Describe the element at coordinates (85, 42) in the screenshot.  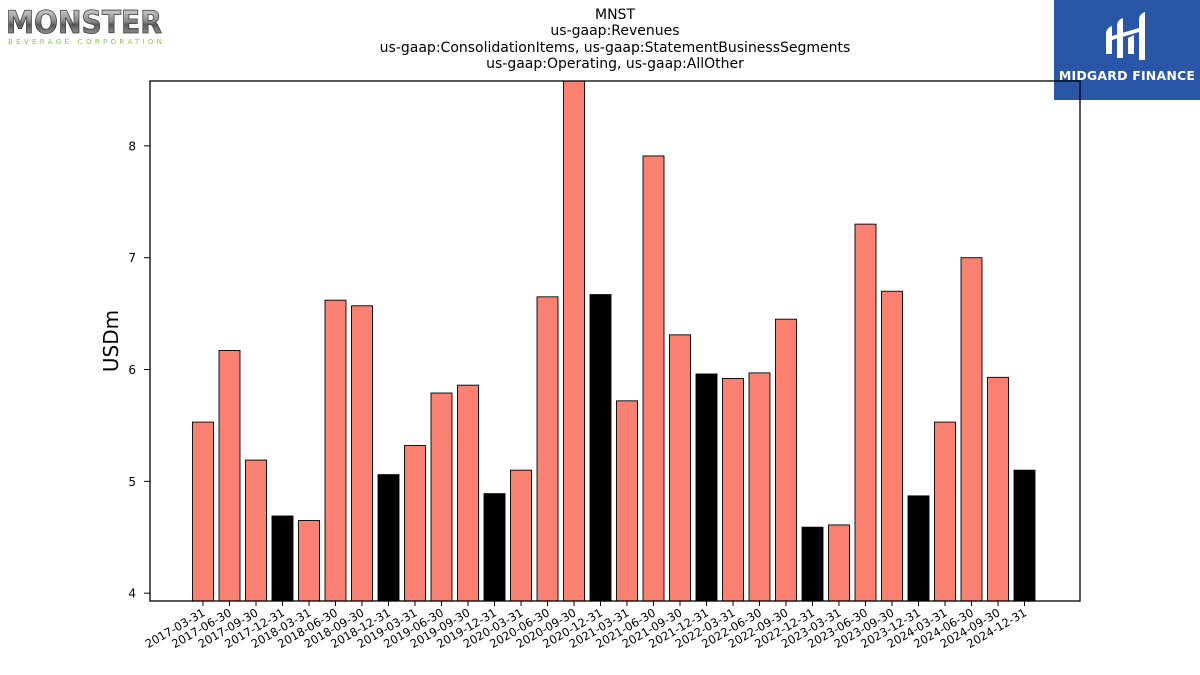
I see `logo-tagline-text: BEVERAGE CORPORATION` at that location.